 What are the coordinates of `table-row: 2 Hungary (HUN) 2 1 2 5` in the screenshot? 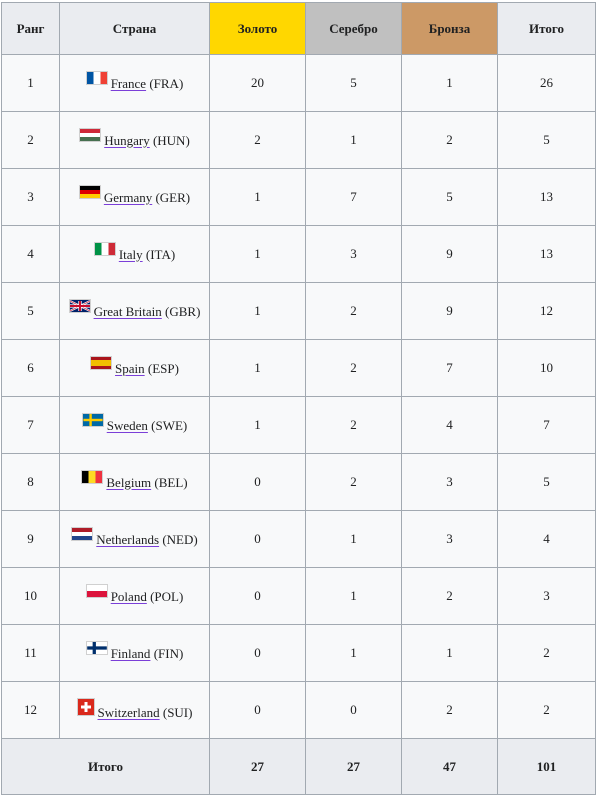 It's located at (298, 140).